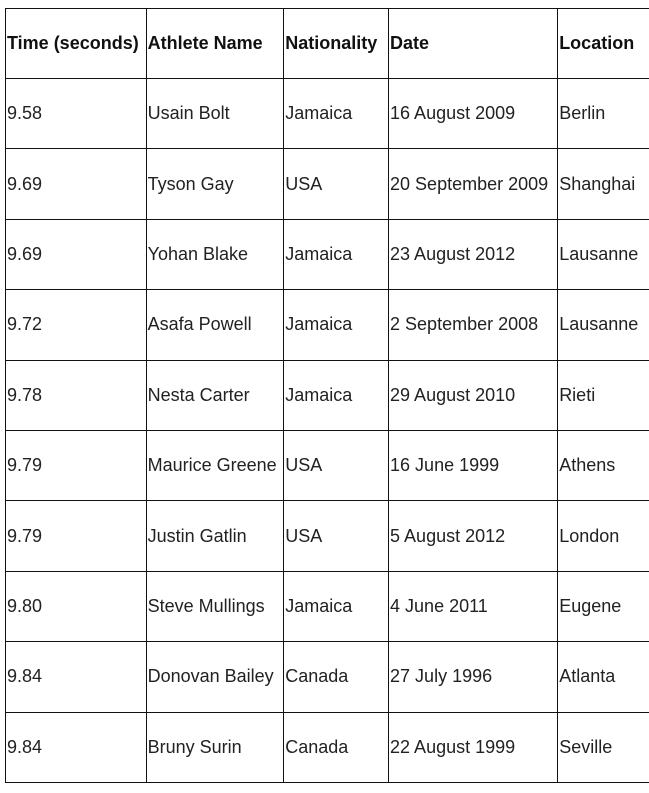 The image size is (649, 793). What do you see at coordinates (473, 254) in the screenshot?
I see `date-cell: 23 August 2012` at bounding box center [473, 254].